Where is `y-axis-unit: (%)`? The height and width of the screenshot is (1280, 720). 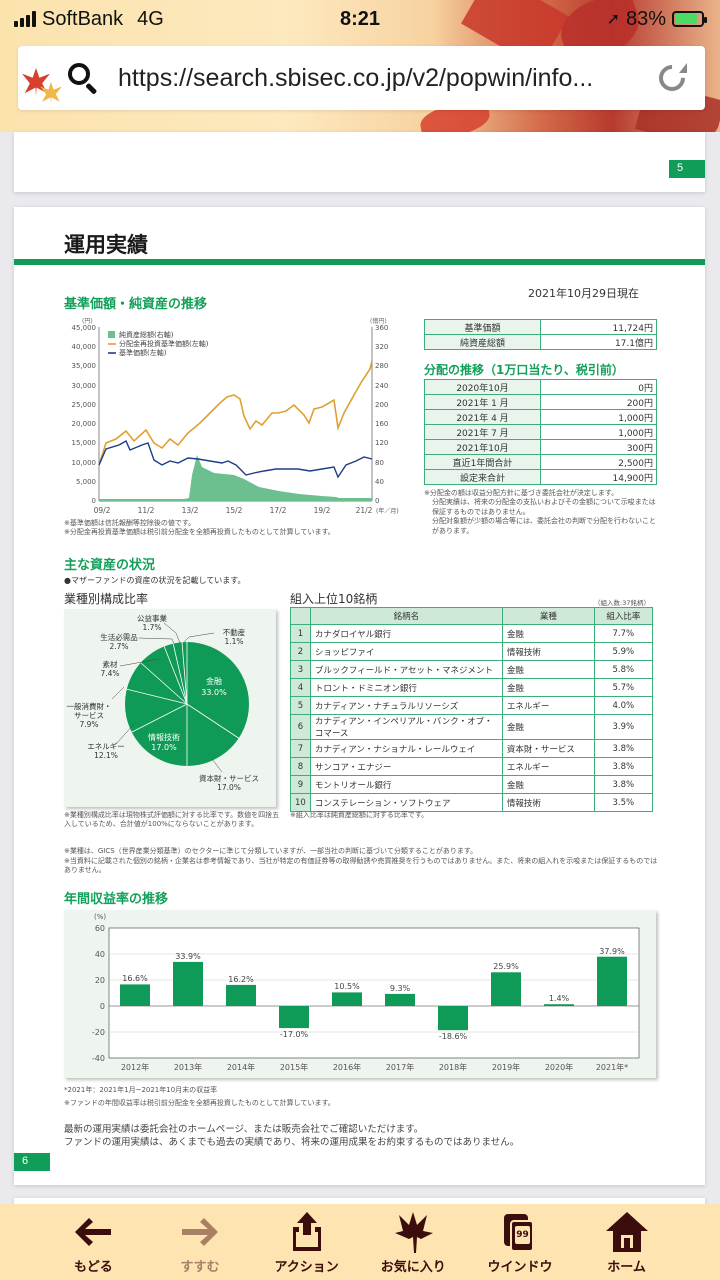 y-axis-unit: (%) is located at coordinates (100, 917).